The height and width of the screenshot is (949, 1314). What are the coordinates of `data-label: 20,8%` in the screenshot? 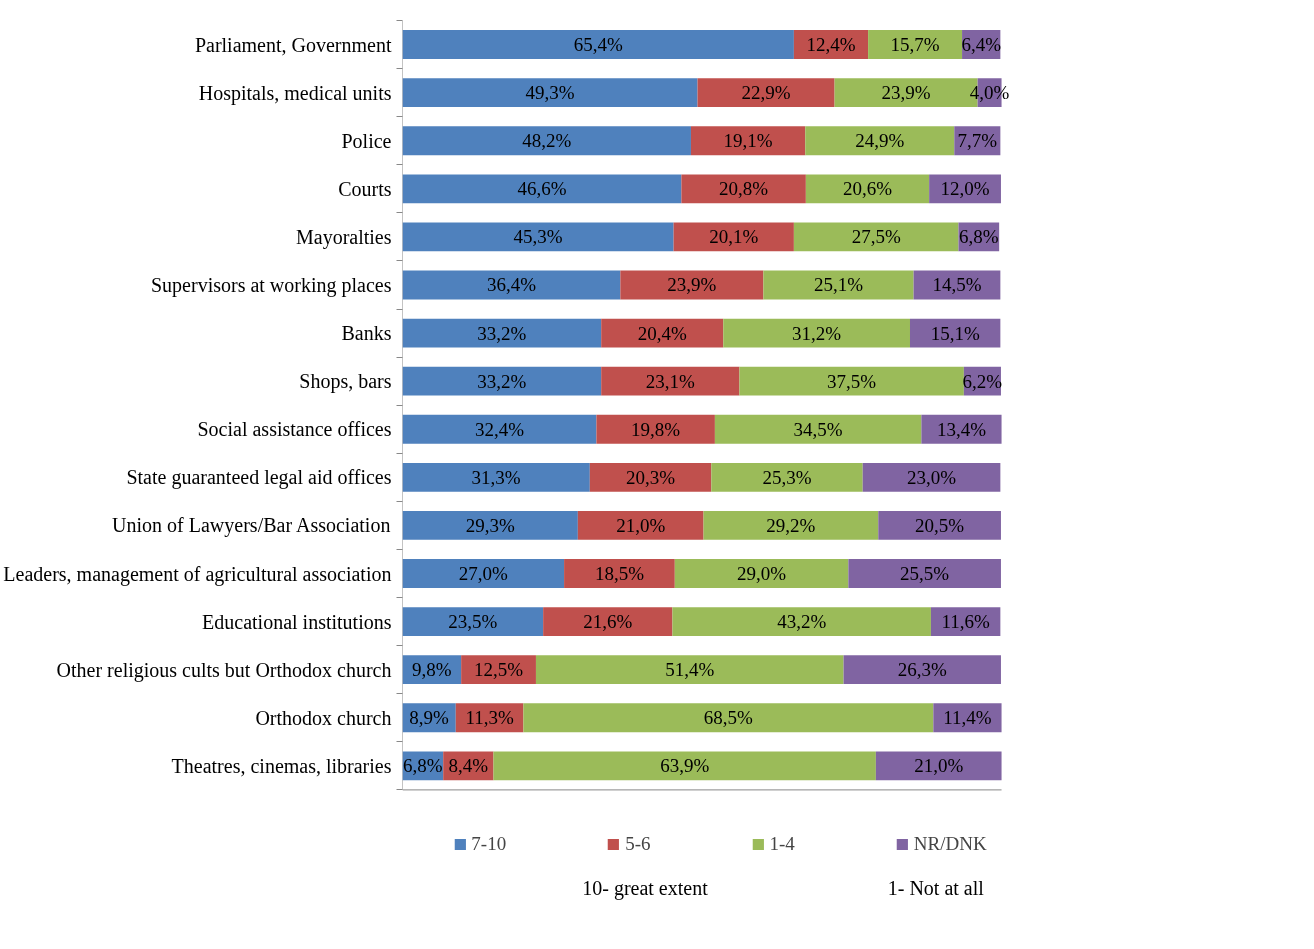 It's located at (744, 189).